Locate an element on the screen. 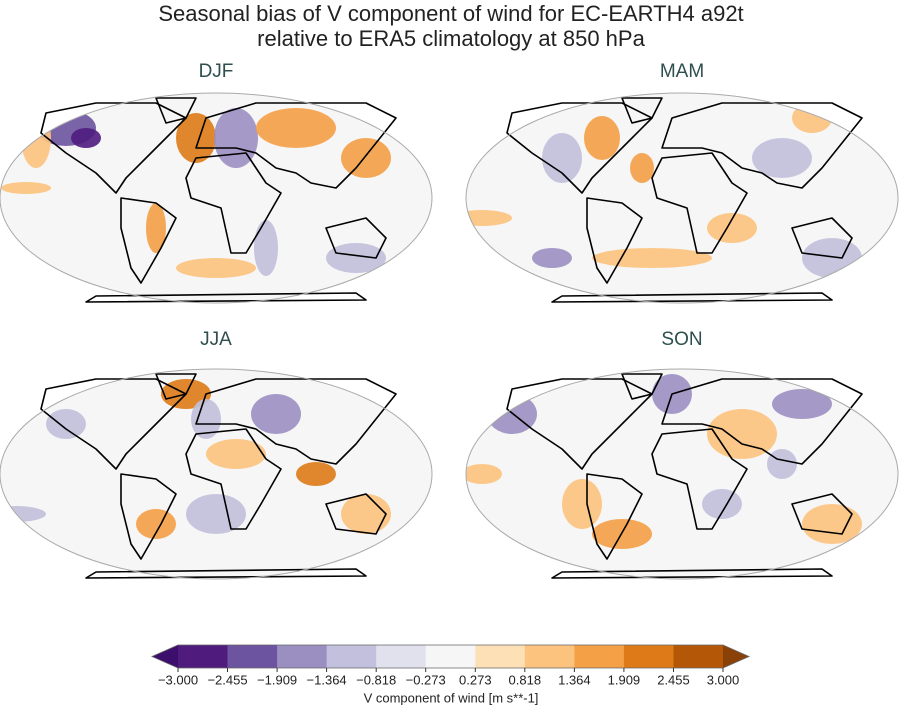 This screenshot has width=902, height=711. panel-title: JJA is located at coordinates (216, 339).